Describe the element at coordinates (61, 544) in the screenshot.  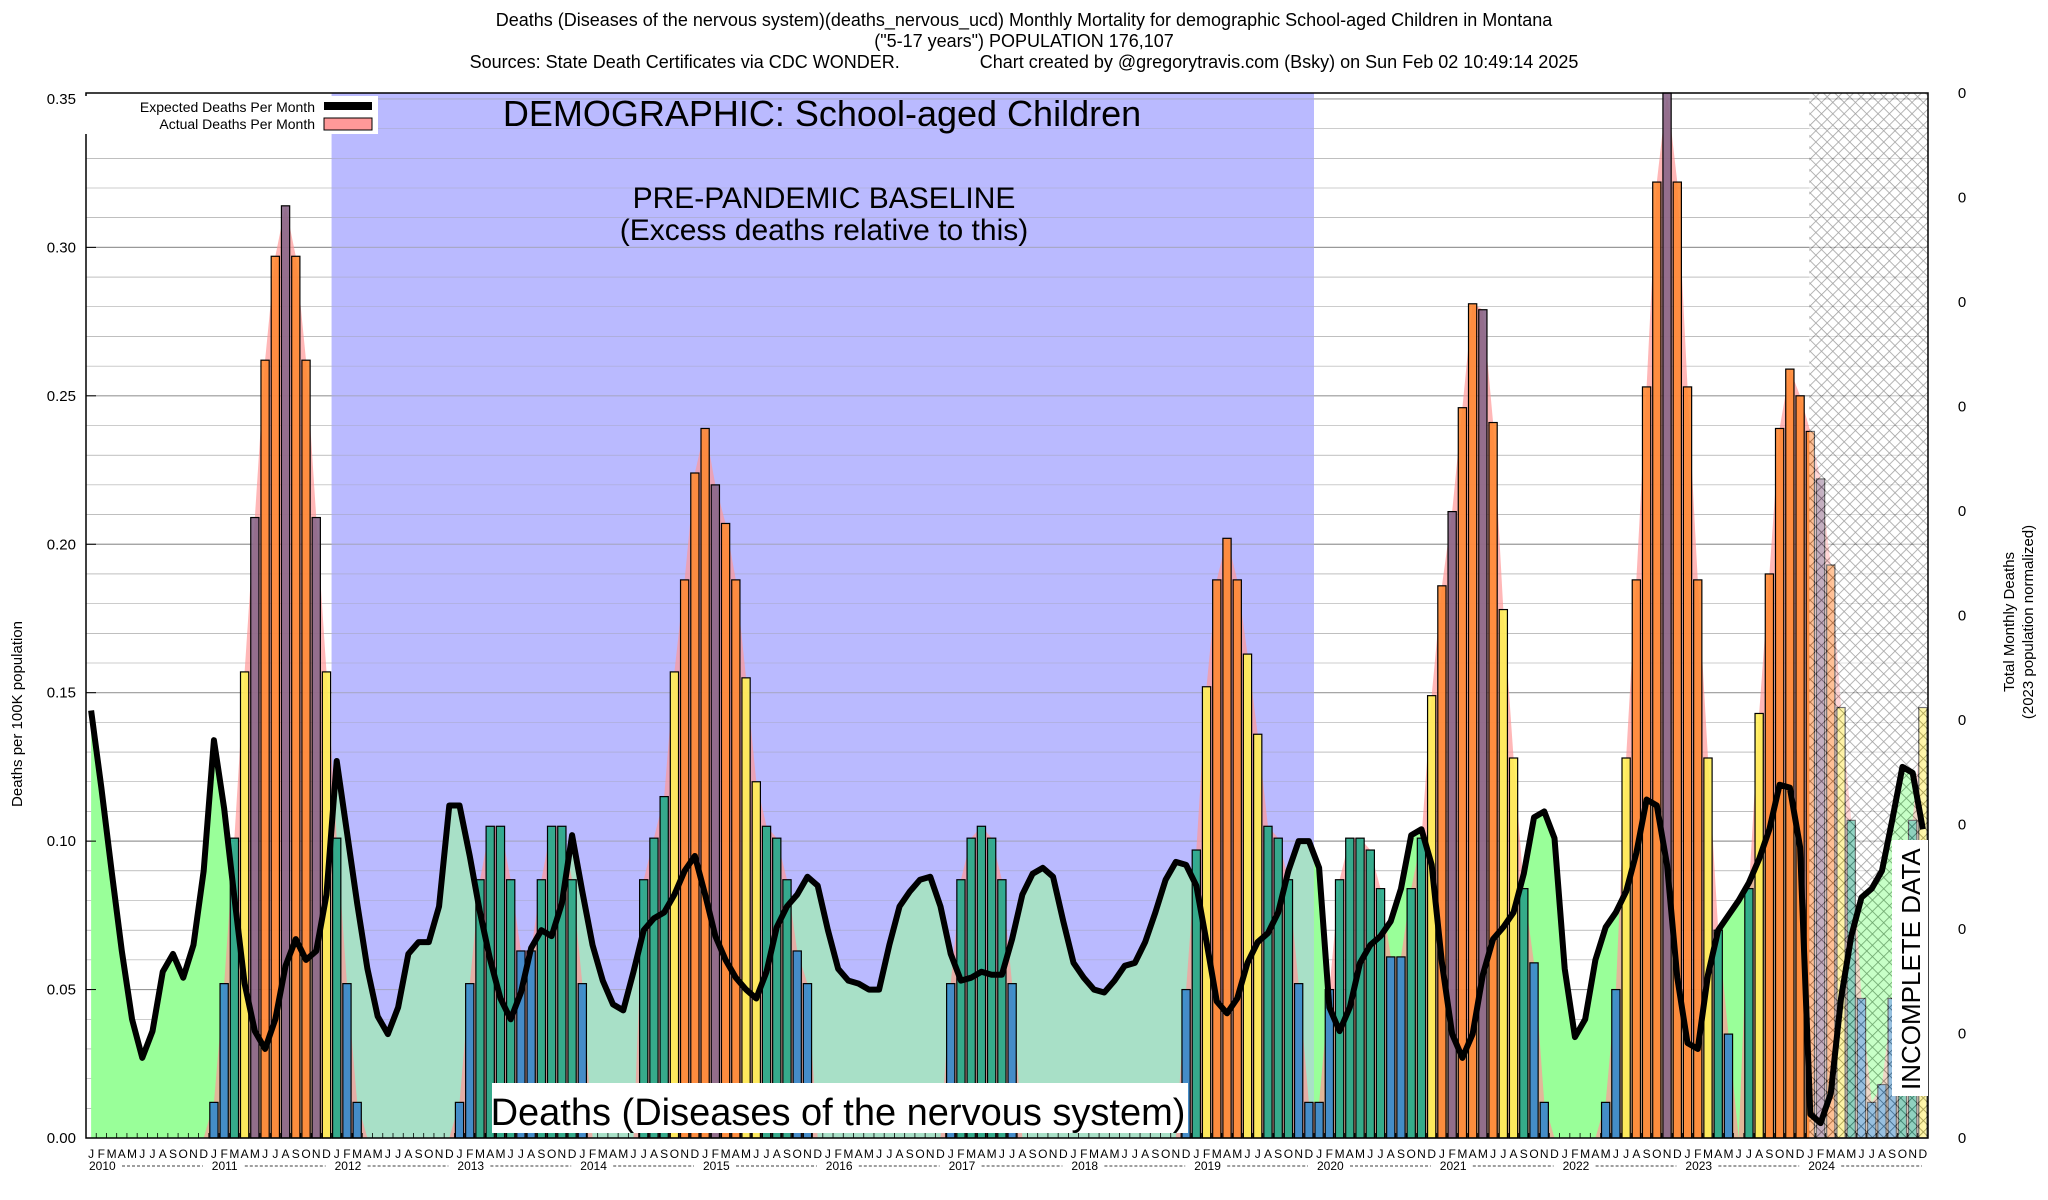
I see `y-tick-label: 0.20` at that location.